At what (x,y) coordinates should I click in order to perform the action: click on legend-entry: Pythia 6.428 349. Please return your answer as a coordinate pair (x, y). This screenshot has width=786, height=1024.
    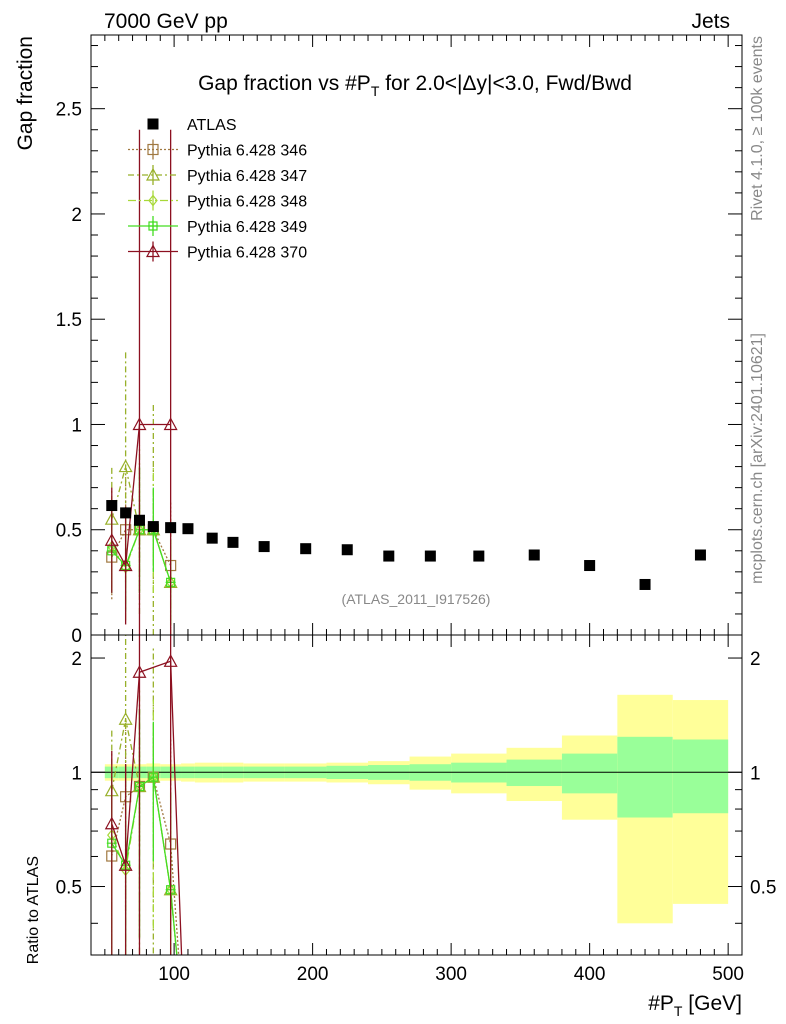
    Looking at the image, I should click on (217, 226).